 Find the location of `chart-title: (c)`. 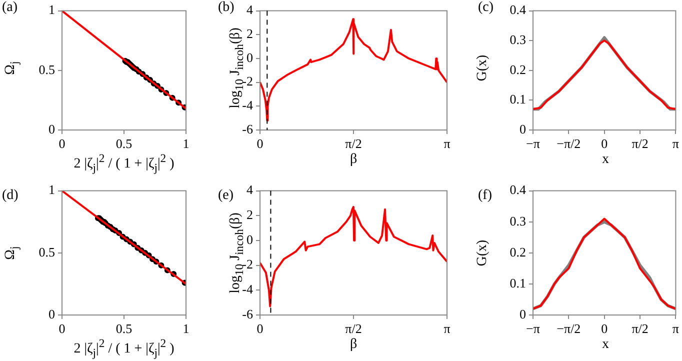

chart-title: (c) is located at coordinates (486, 8).